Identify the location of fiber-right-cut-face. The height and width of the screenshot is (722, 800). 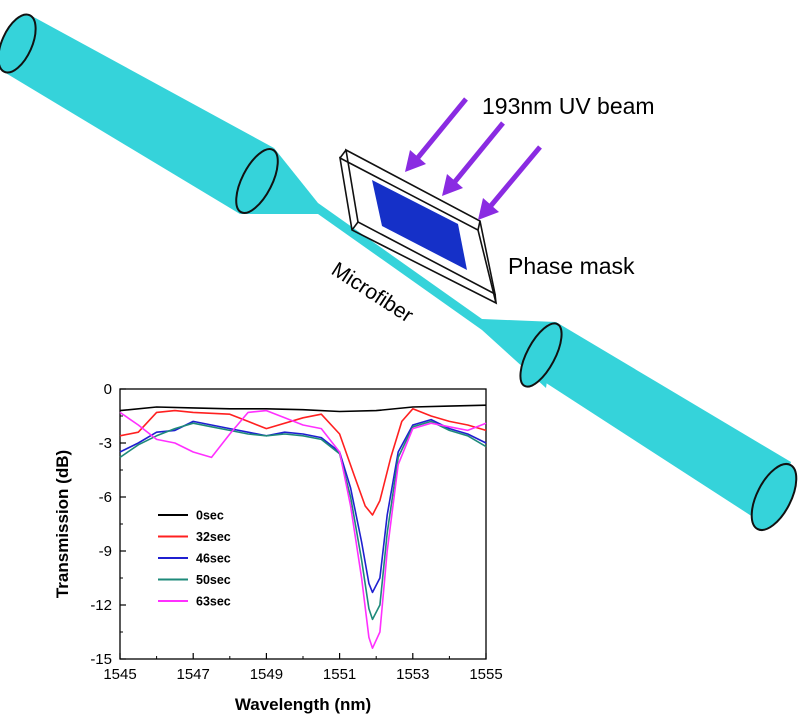
(541, 355).